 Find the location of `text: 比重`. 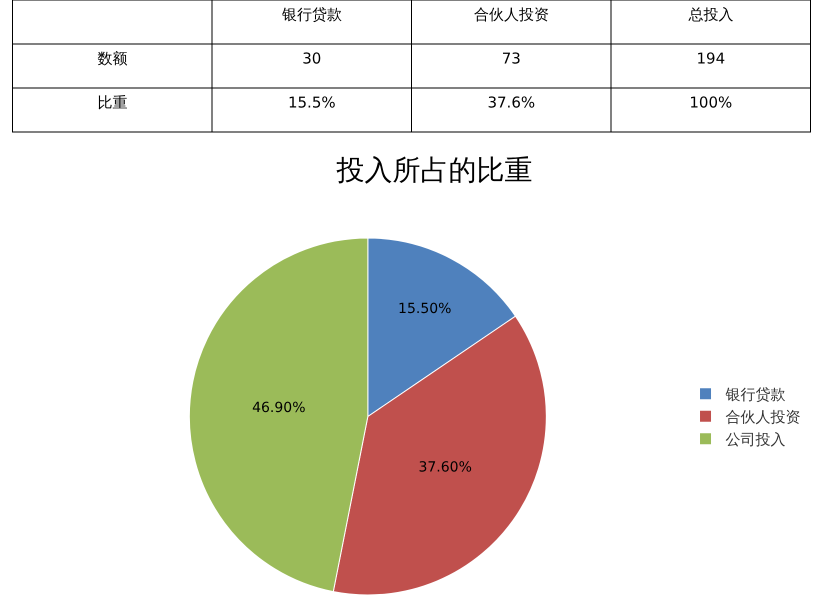

text: 比重 is located at coordinates (112, 102).